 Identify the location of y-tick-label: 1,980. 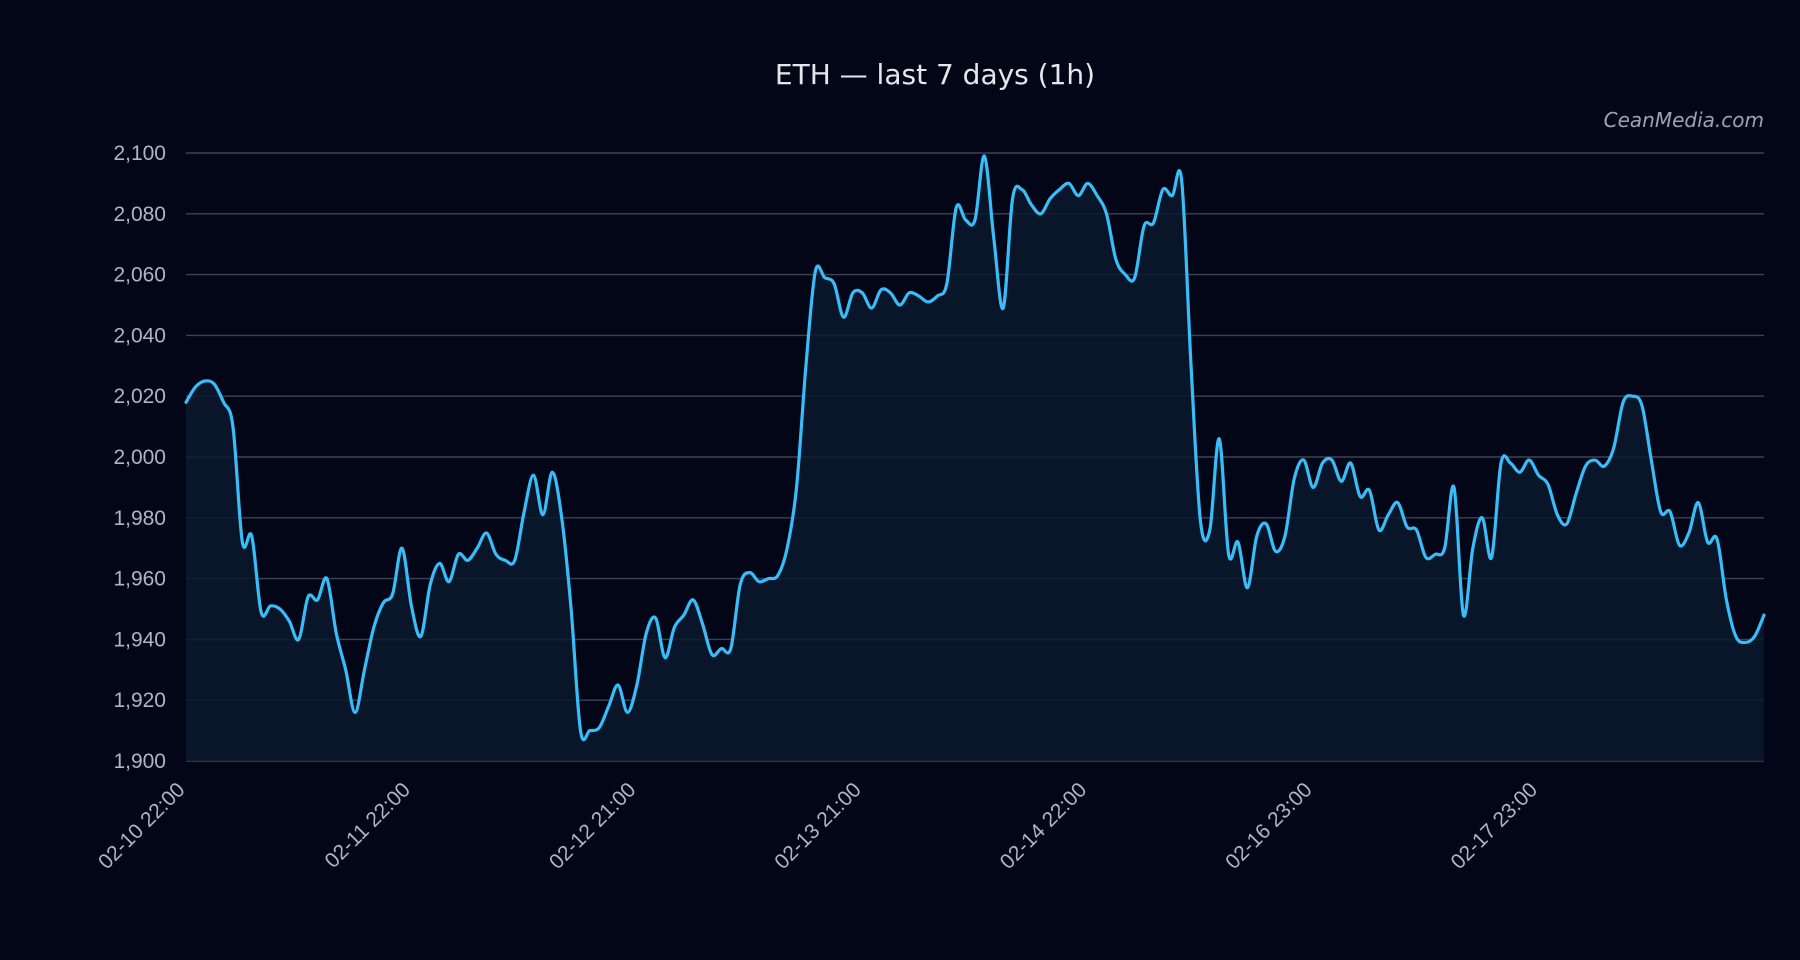
(139, 518).